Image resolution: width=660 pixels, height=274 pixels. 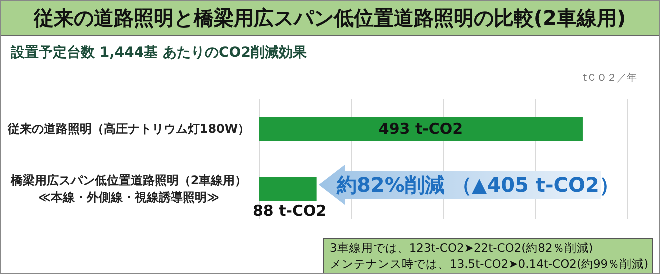 I want to click on data-label: 88 t-CO2, so click(x=290, y=211).